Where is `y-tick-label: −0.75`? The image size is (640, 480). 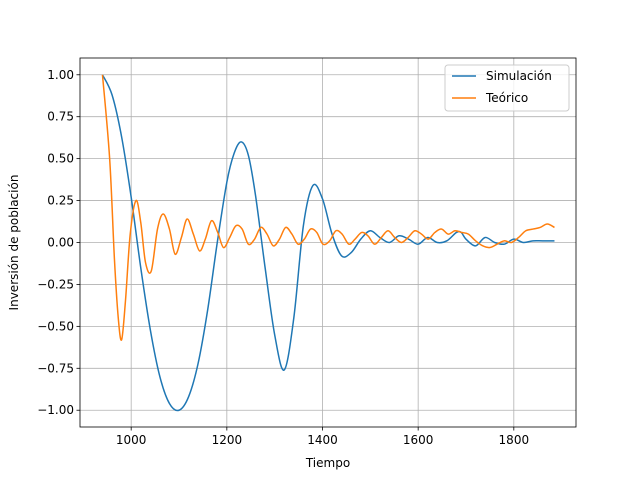 y-tick-label: −0.75 is located at coordinates (55, 368).